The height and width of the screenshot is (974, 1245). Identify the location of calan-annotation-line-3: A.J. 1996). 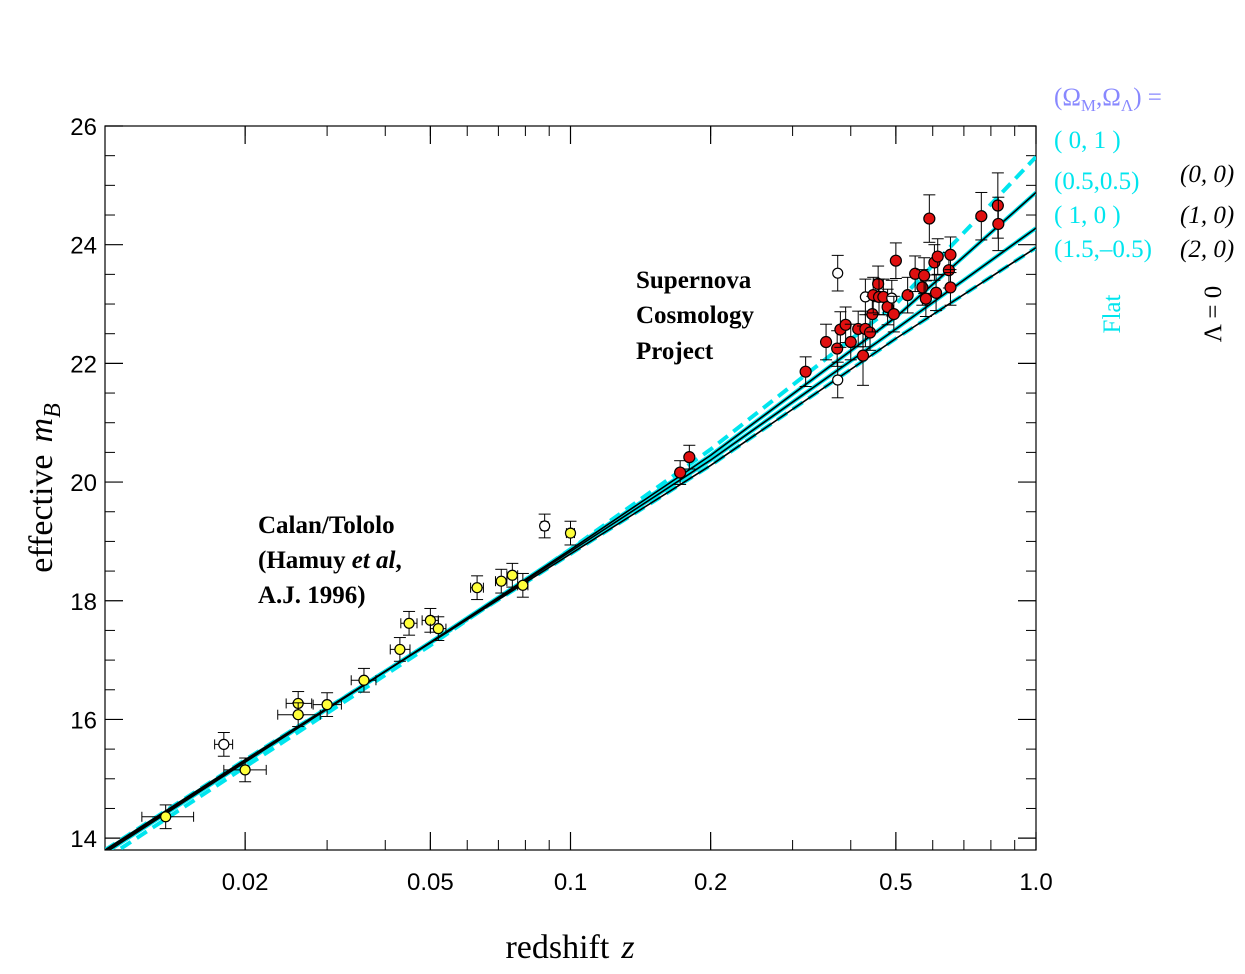
(312, 595).